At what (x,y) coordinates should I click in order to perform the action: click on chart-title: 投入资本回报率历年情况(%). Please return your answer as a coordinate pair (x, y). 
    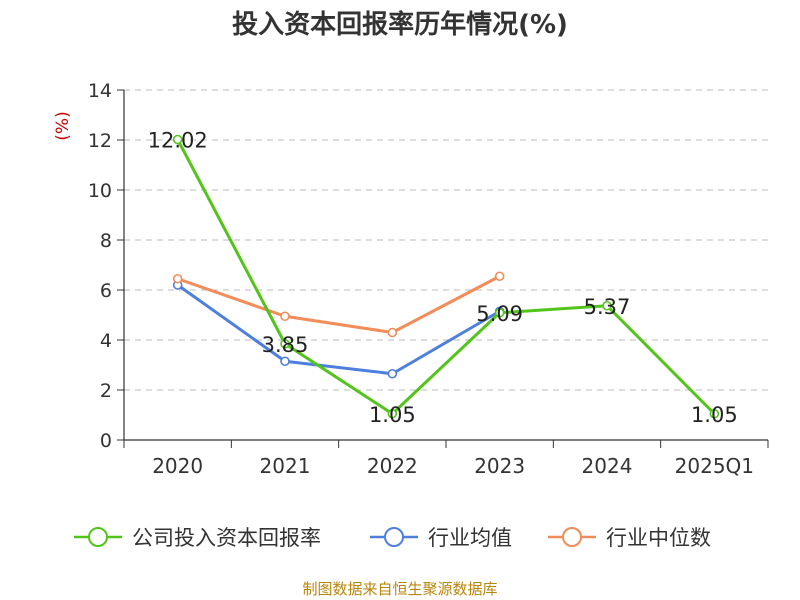
    Looking at the image, I should click on (400, 25).